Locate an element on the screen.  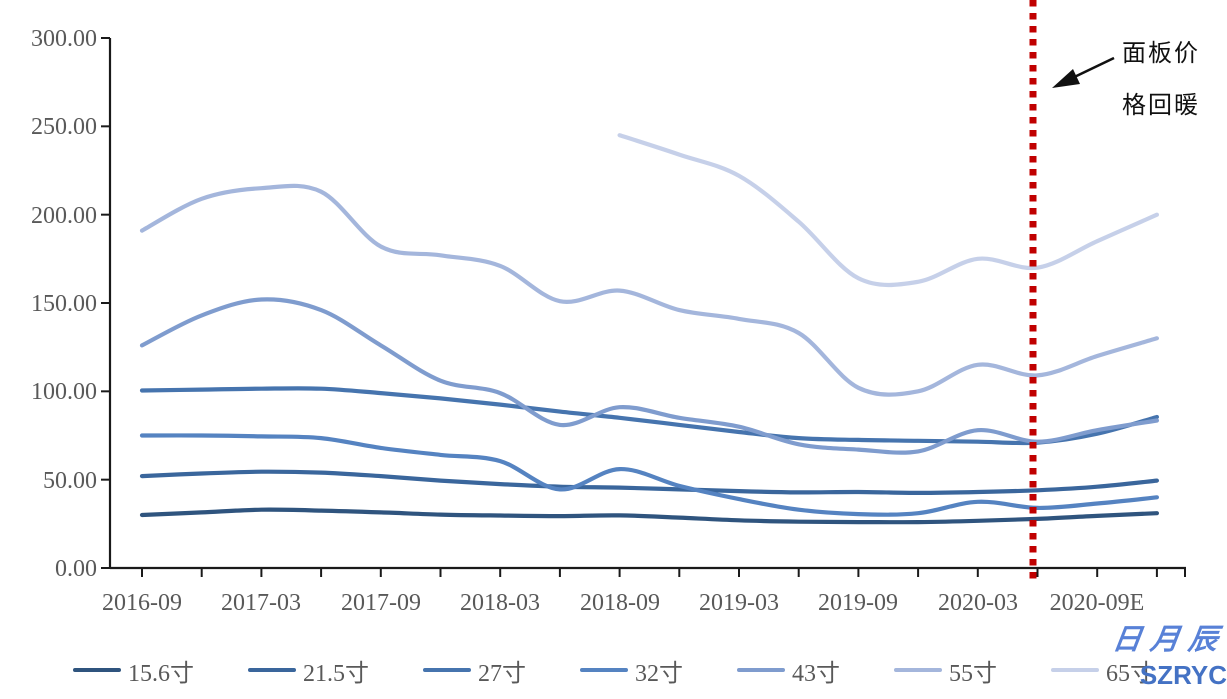
legend-label: 21.5寸 is located at coordinates (336, 673).